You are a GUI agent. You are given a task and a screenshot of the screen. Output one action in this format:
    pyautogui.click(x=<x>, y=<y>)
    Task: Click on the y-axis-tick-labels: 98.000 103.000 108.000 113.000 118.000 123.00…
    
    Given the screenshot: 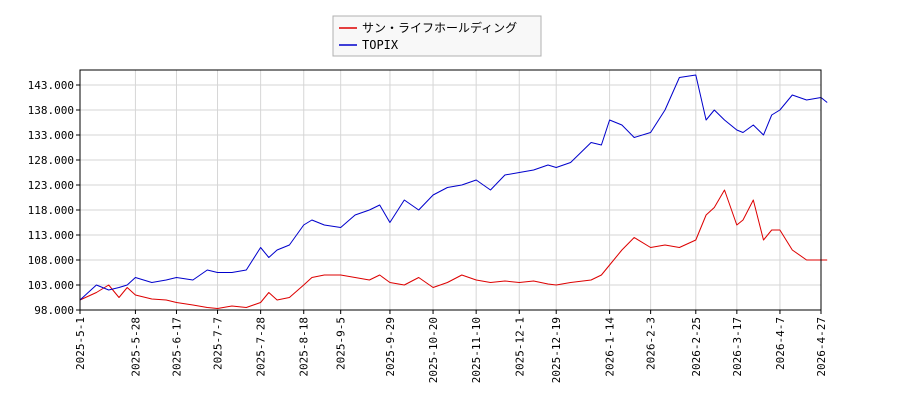 What is the action you would take?
    pyautogui.click(x=54, y=198)
    